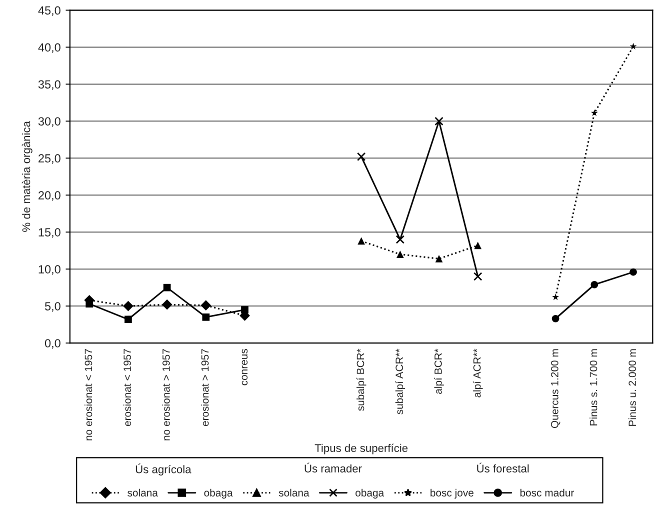 The width and height of the screenshot is (666, 512). What do you see at coordinates (452, 493) in the screenshot?
I see `legend-label: bosc jove` at bounding box center [452, 493].